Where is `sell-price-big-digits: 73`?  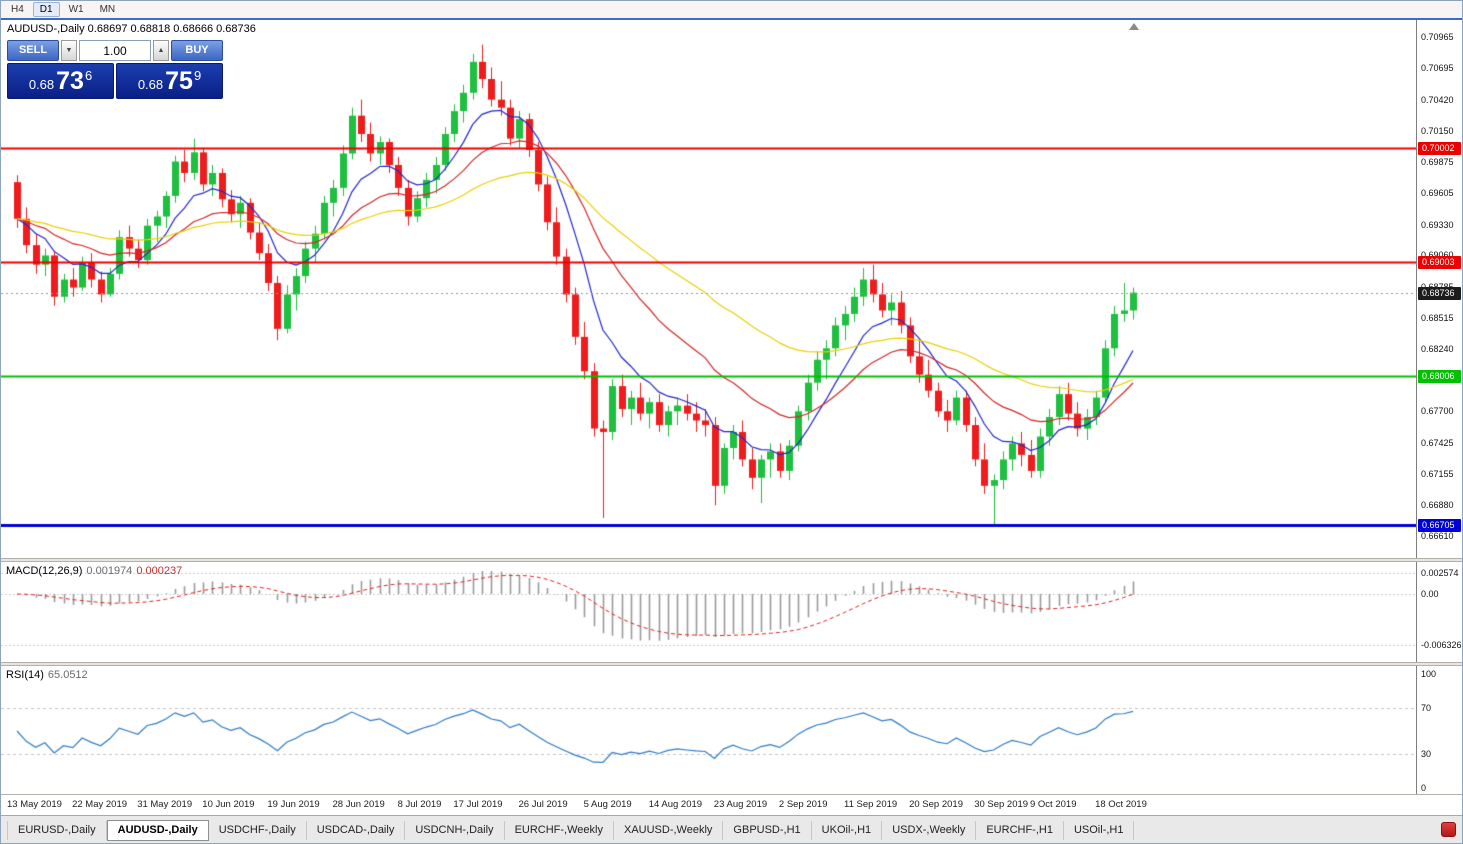
sell-price-big-digits: 73 is located at coordinates (70, 81).